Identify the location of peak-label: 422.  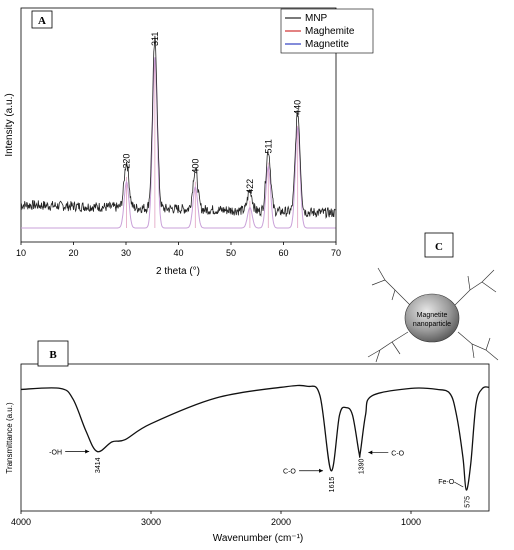
(250, 186).